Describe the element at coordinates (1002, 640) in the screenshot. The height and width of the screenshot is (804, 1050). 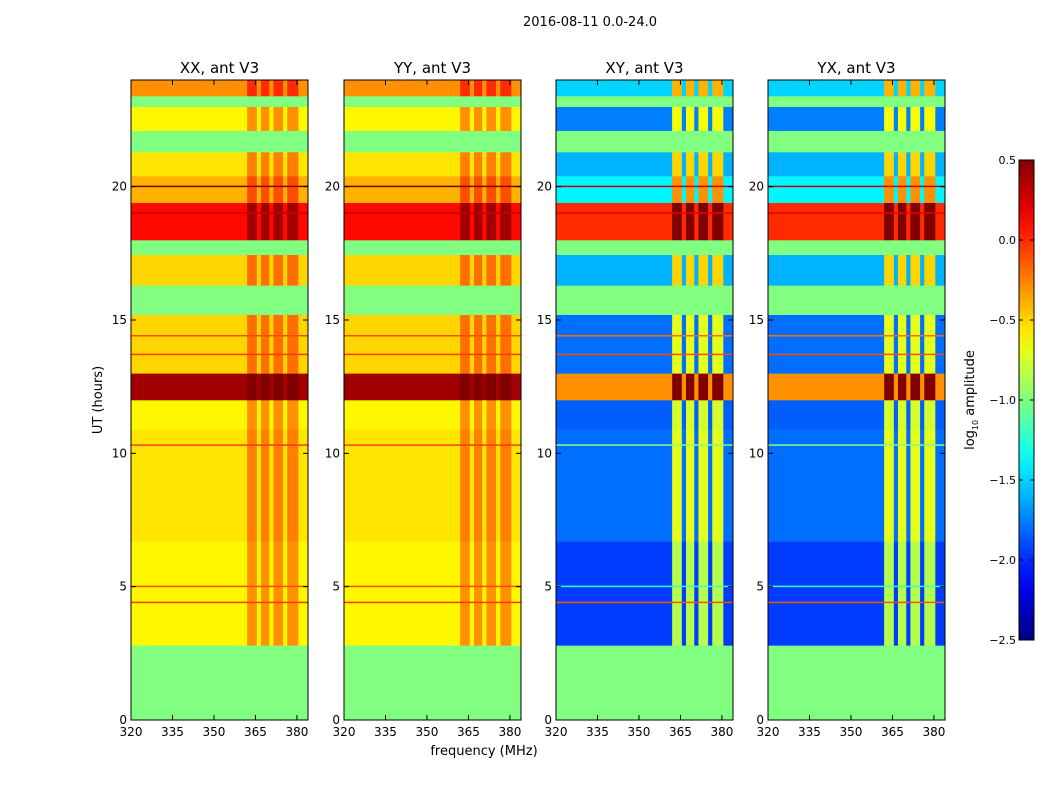
I see `colorbar-tick-label: −2.5` at that location.